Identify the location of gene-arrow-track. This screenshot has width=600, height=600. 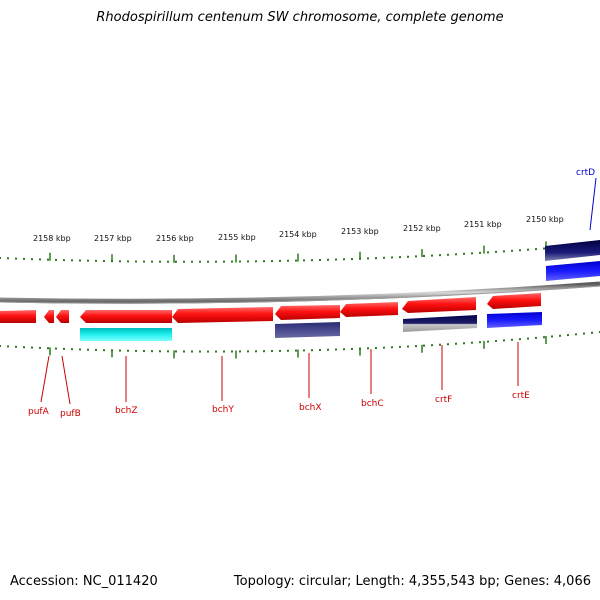
(270, 308).